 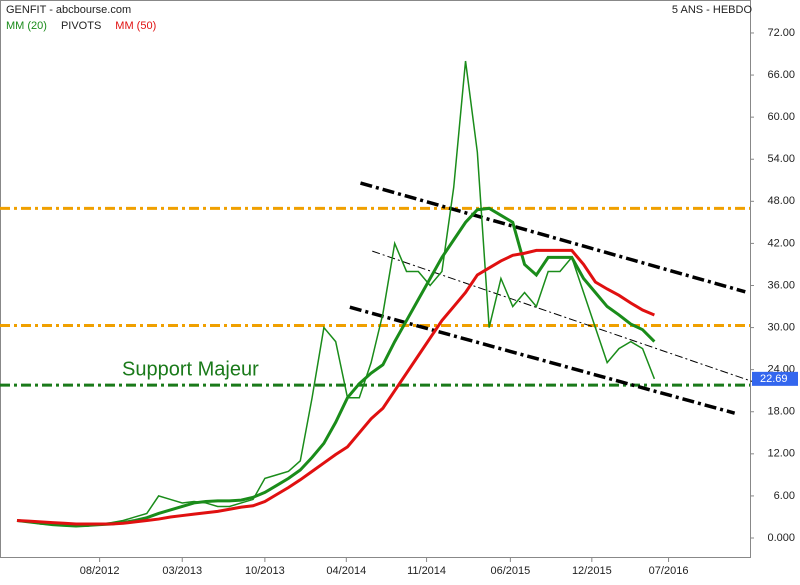 I want to click on x-tick-label: 10/2013, so click(x=265, y=571).